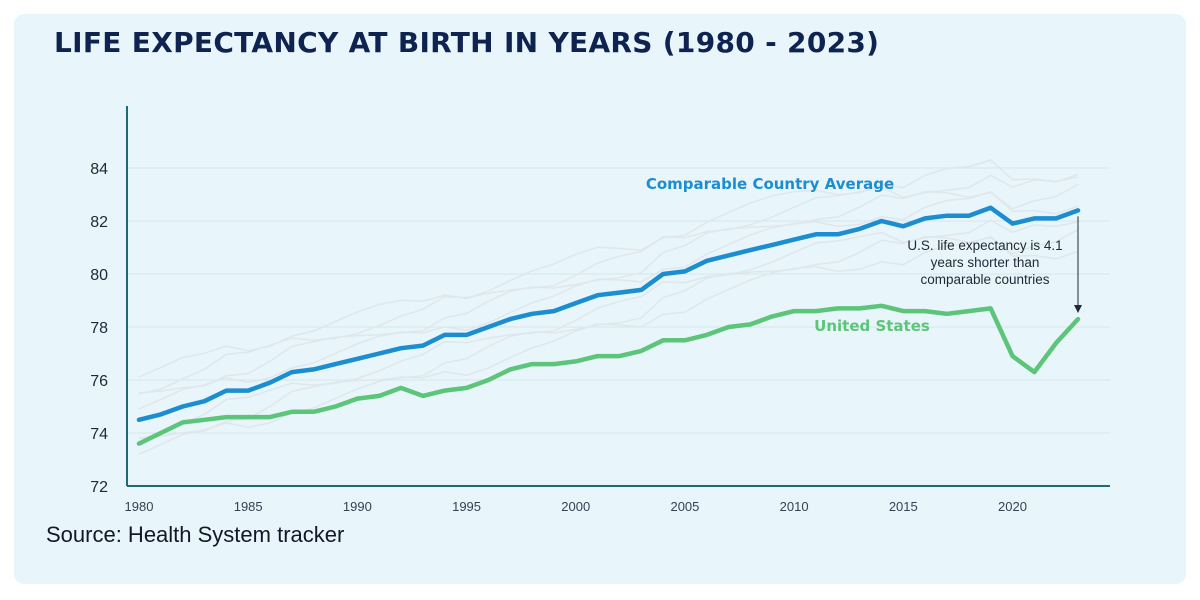 Image resolution: width=1200 pixels, height=600 pixels. Describe the element at coordinates (1012, 506) in the screenshot. I see `x-tick-2020: 2020` at that location.